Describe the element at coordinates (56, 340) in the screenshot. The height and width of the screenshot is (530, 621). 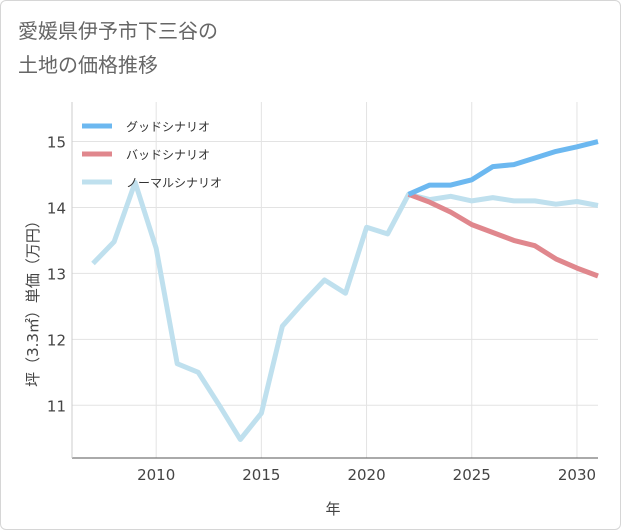
I see `y-tick-label: 12` at that location.